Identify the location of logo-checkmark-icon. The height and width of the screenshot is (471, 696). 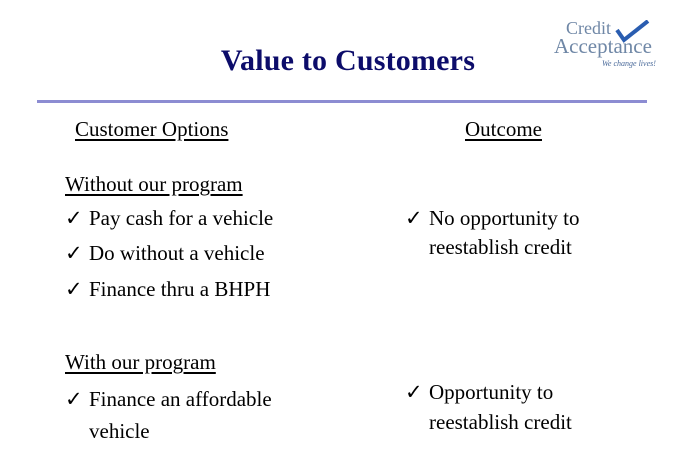
(632, 31).